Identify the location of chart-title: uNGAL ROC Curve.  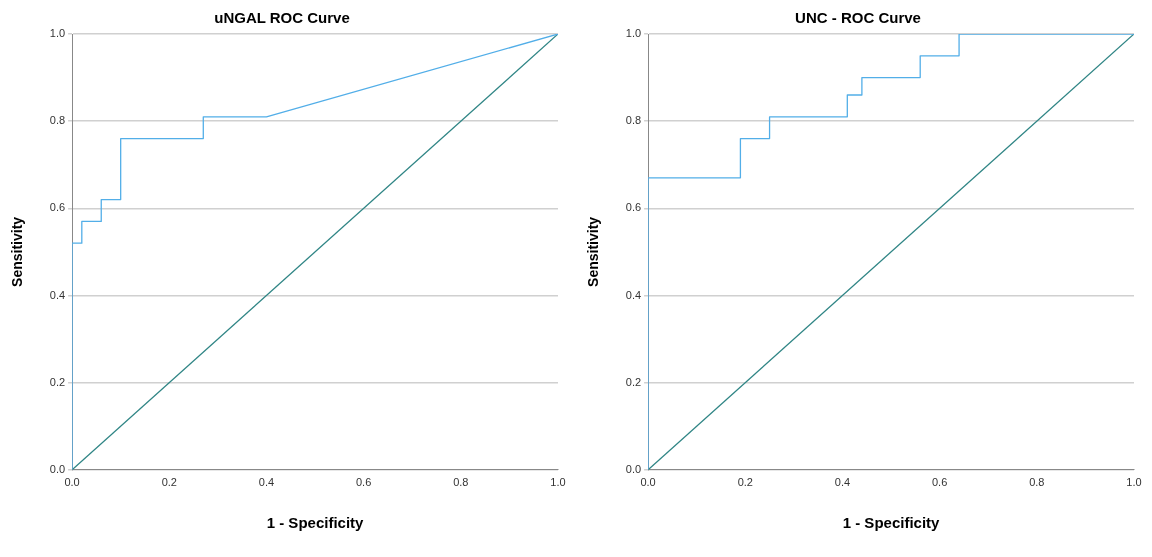
(282, 18).